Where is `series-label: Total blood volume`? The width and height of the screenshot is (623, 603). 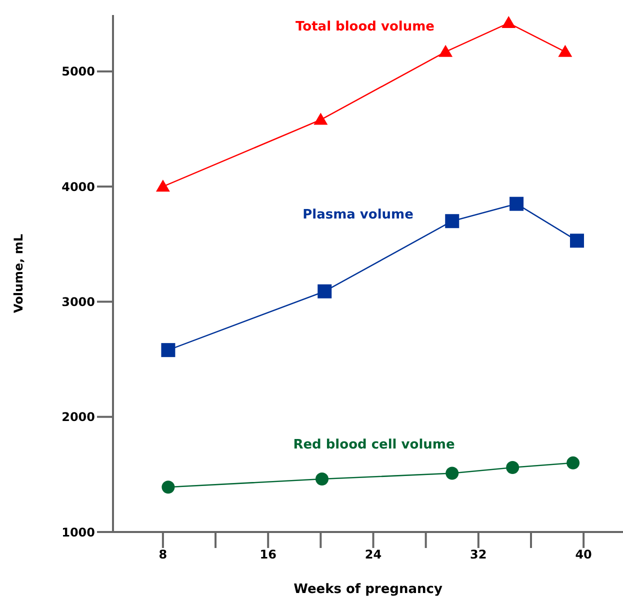 series-label: Total blood volume is located at coordinates (365, 27).